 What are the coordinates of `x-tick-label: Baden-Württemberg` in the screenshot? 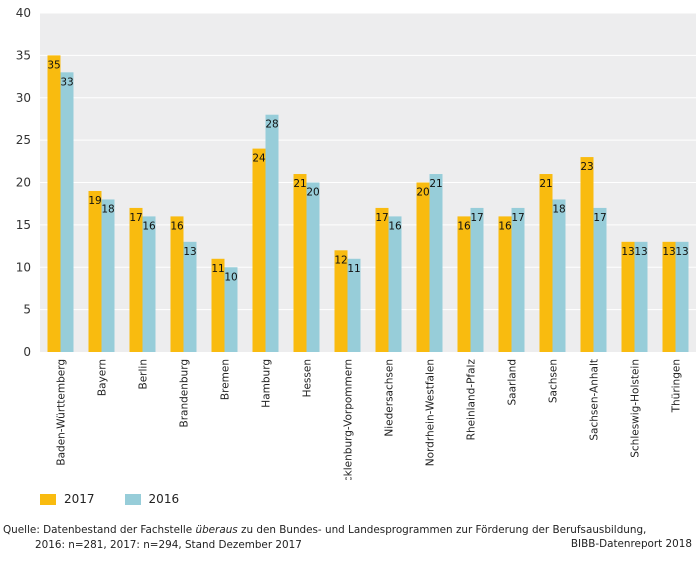 It's located at (62, 412).